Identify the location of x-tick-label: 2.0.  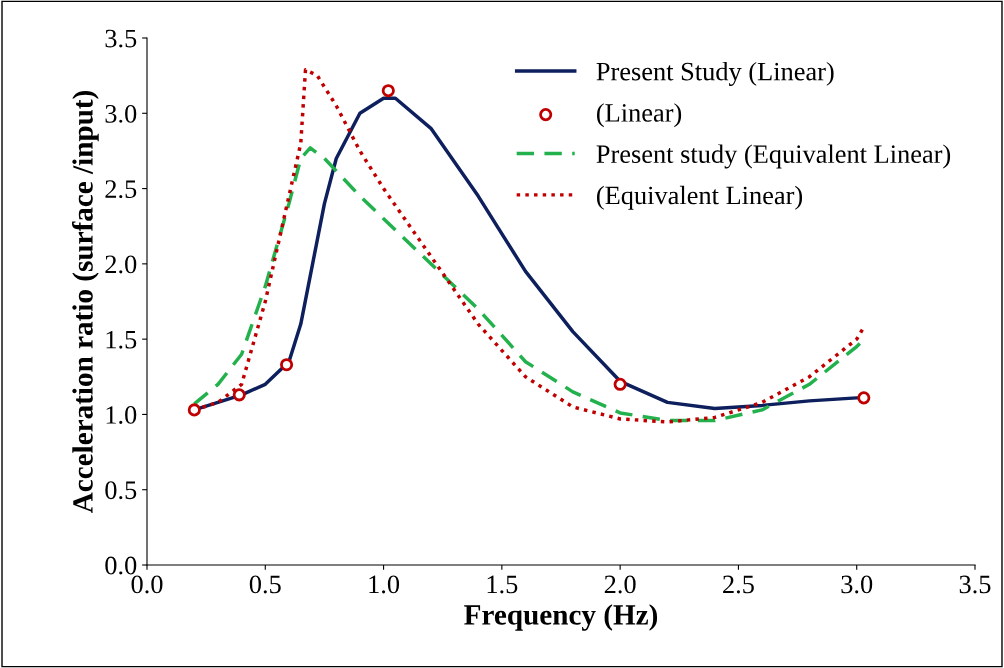
(620, 584).